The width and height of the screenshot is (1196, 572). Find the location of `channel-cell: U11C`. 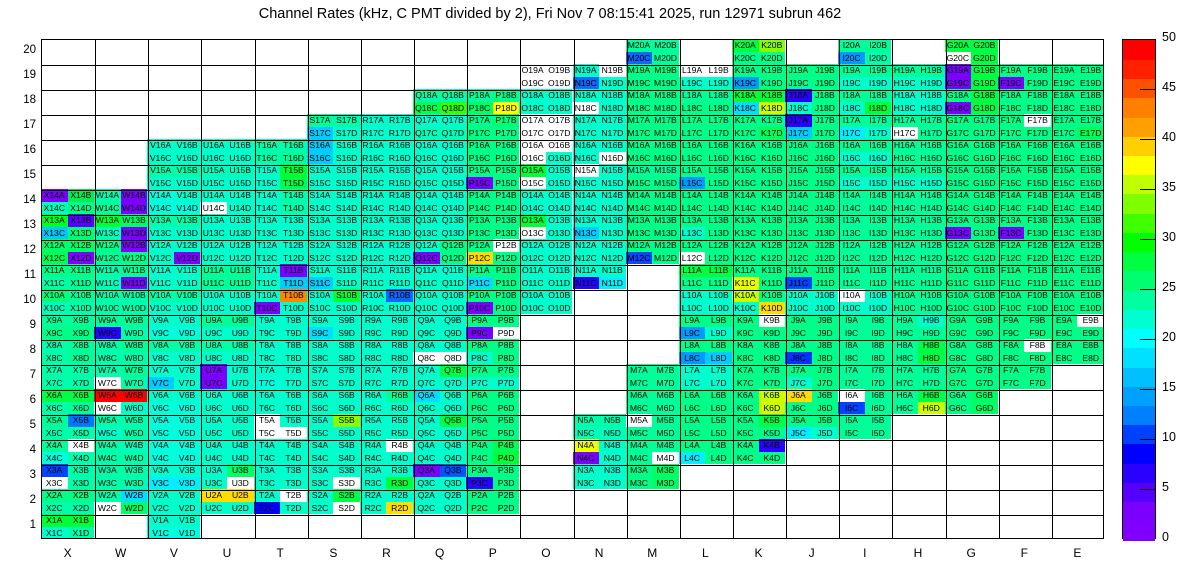

channel-cell: U11C is located at coordinates (213, 282).